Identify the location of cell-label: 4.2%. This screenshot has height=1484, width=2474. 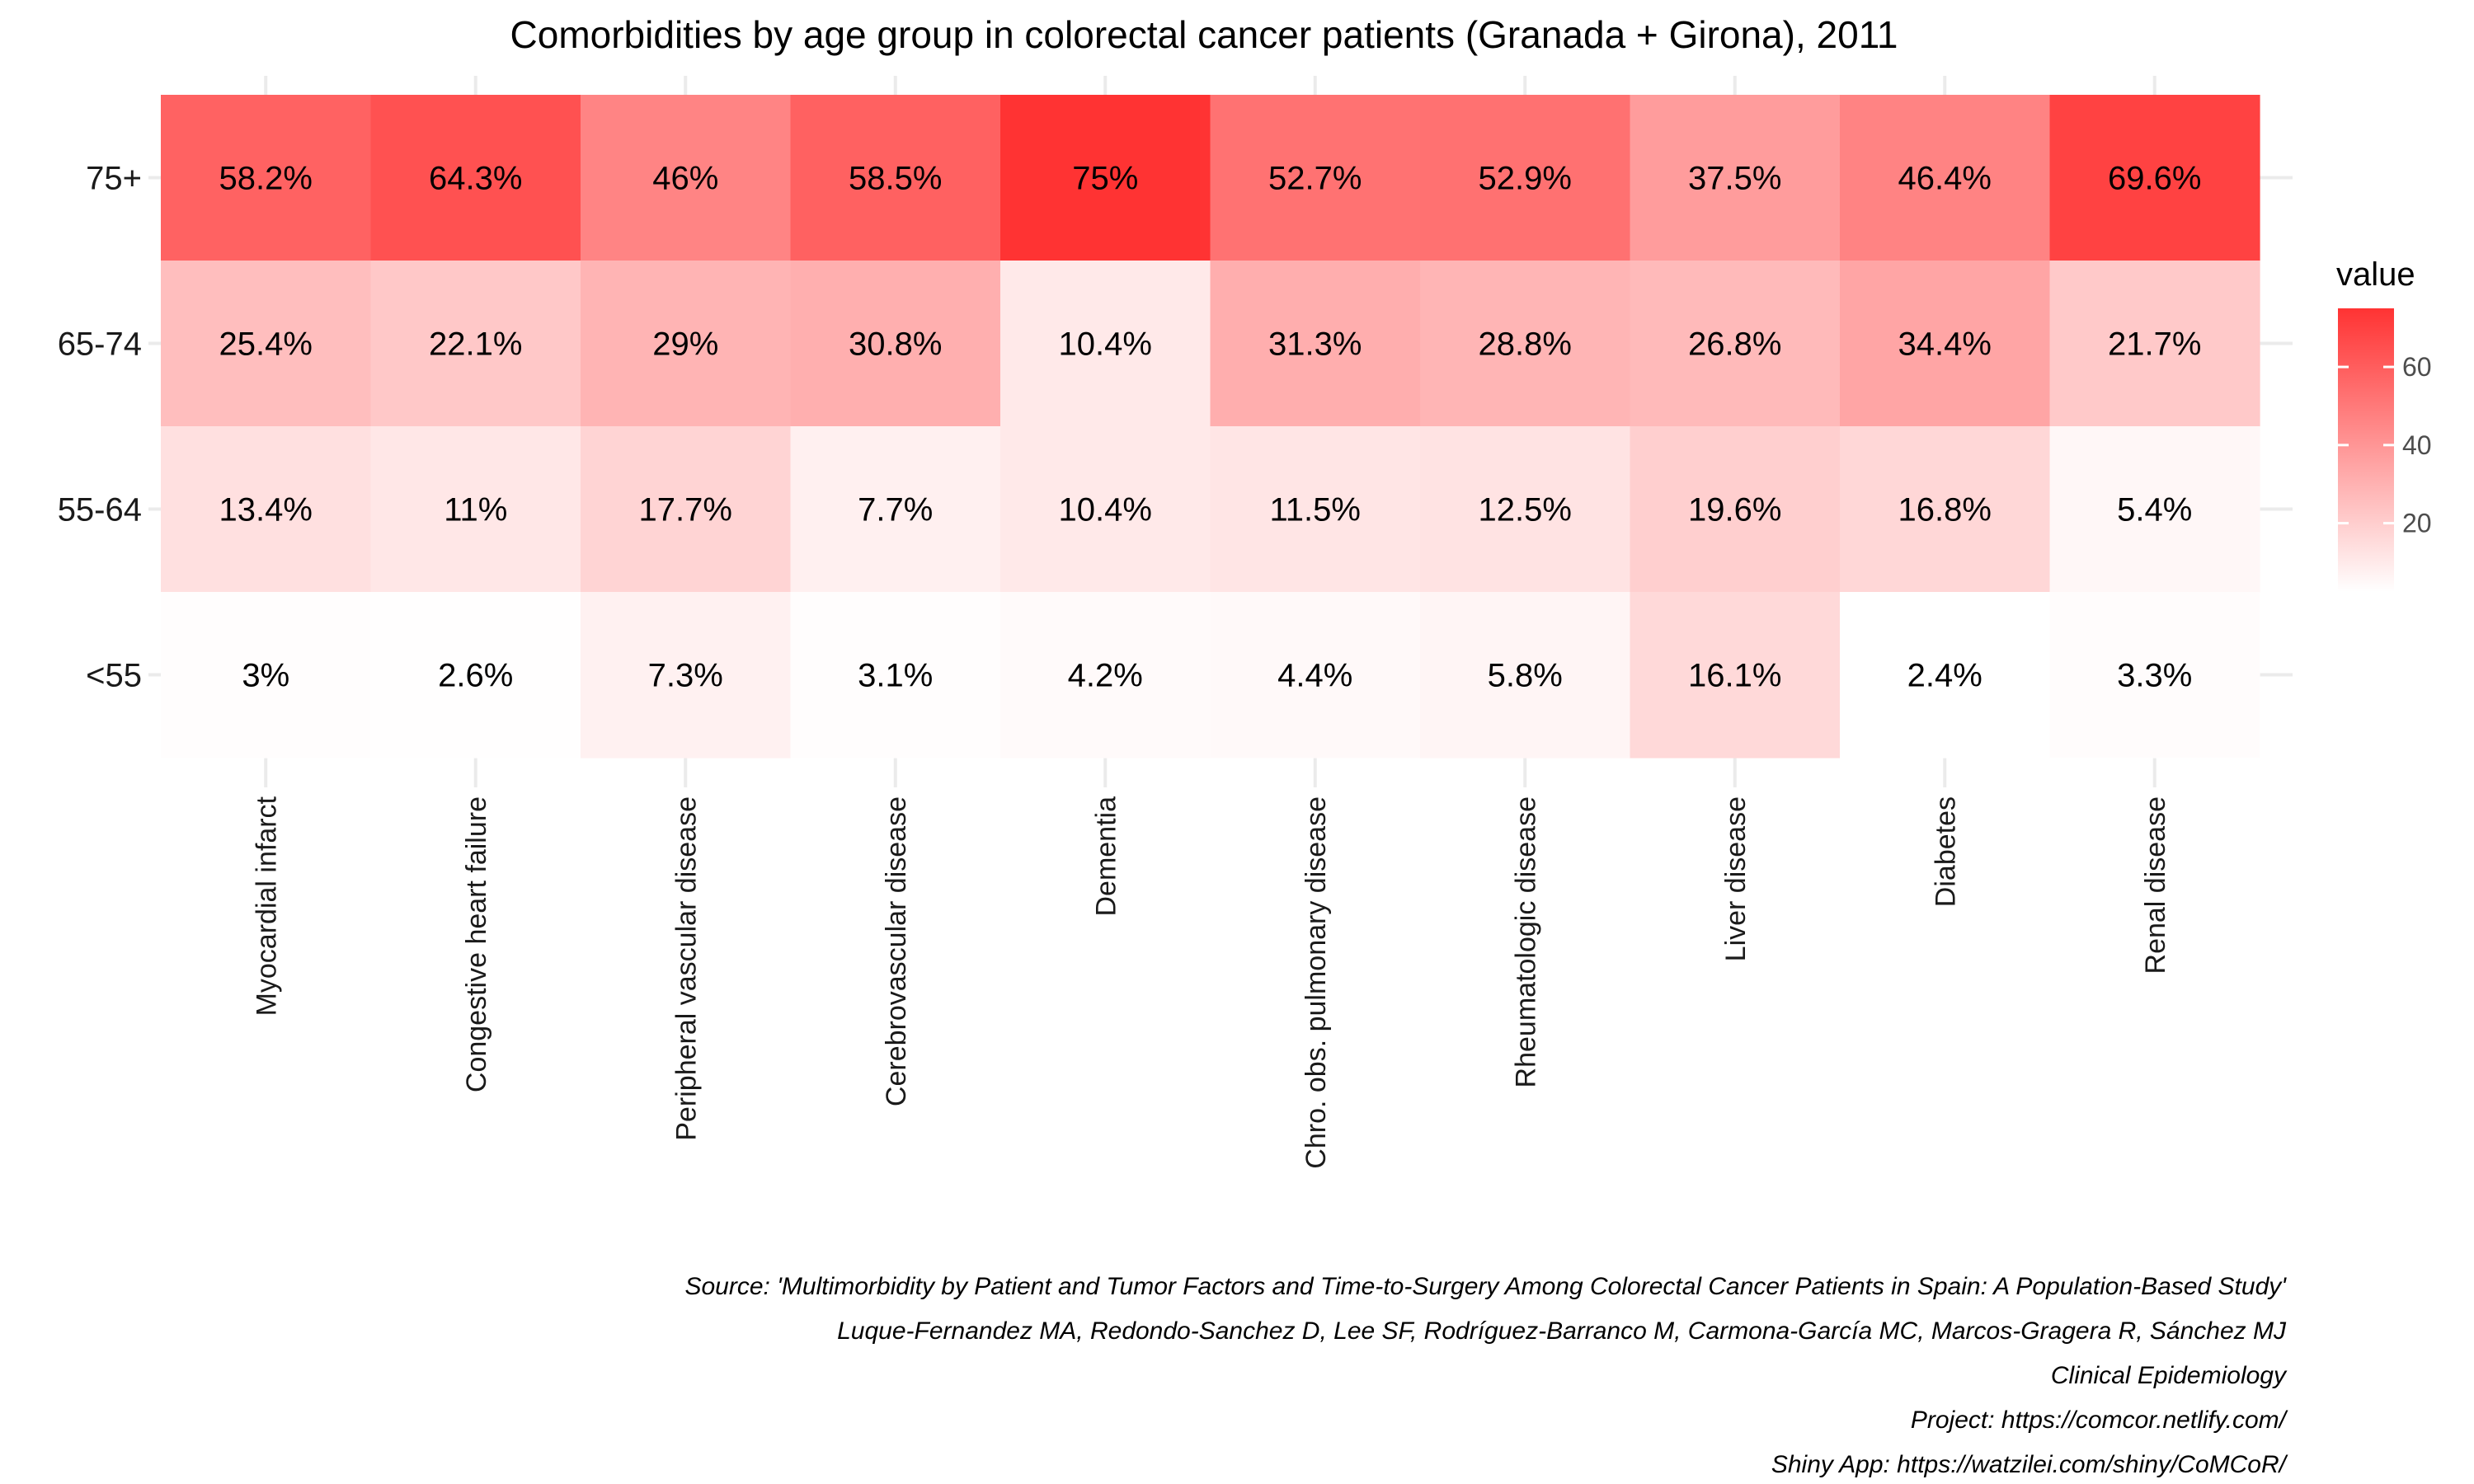
(1105, 676).